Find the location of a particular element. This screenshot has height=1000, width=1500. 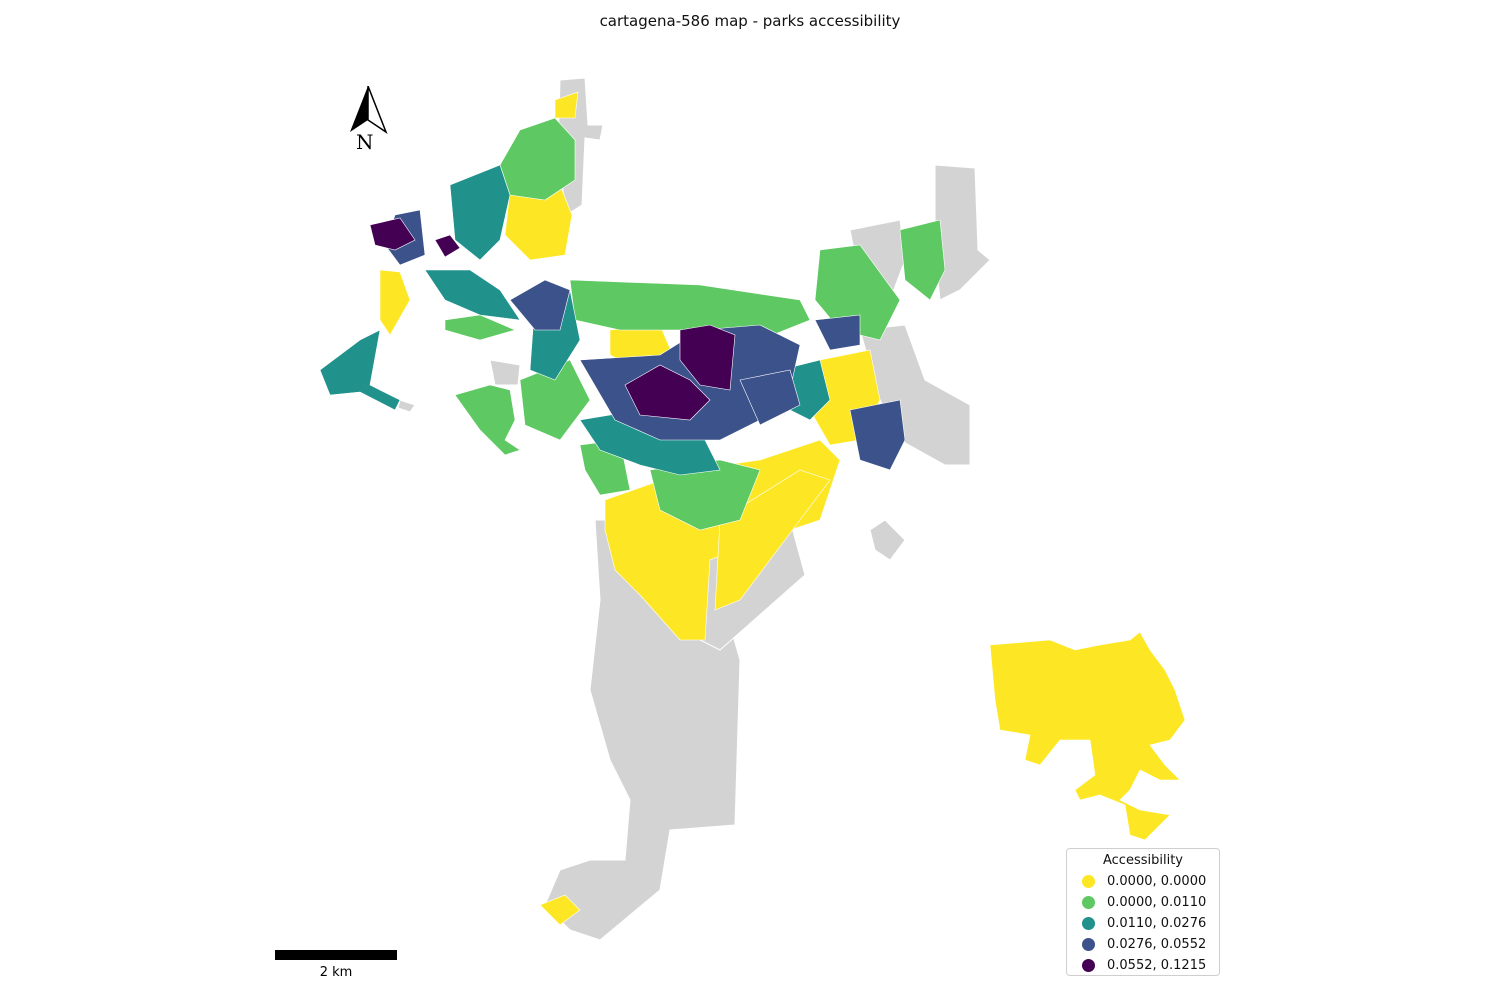

legend-item: 0.0000, 0.0110 is located at coordinates (1143, 902).